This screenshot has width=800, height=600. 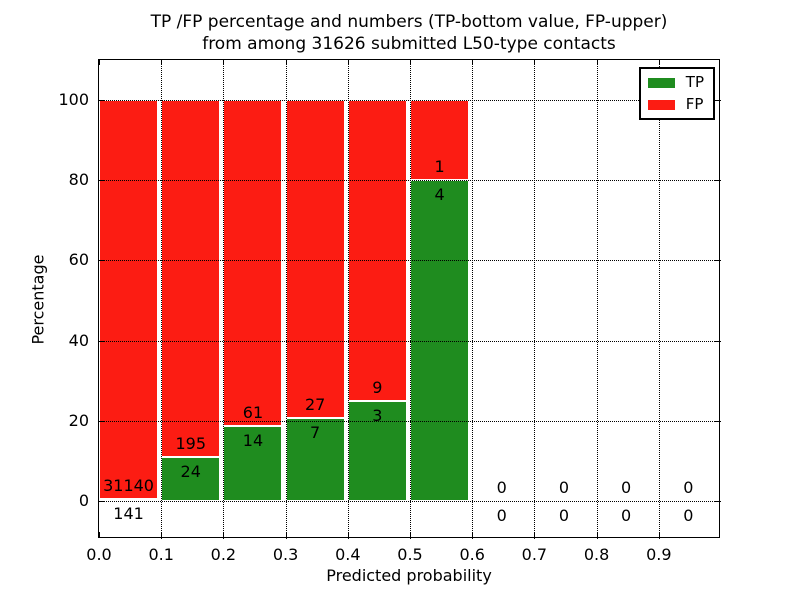 What do you see at coordinates (191, 443) in the screenshot?
I see `fp-count-label: 195` at bounding box center [191, 443].